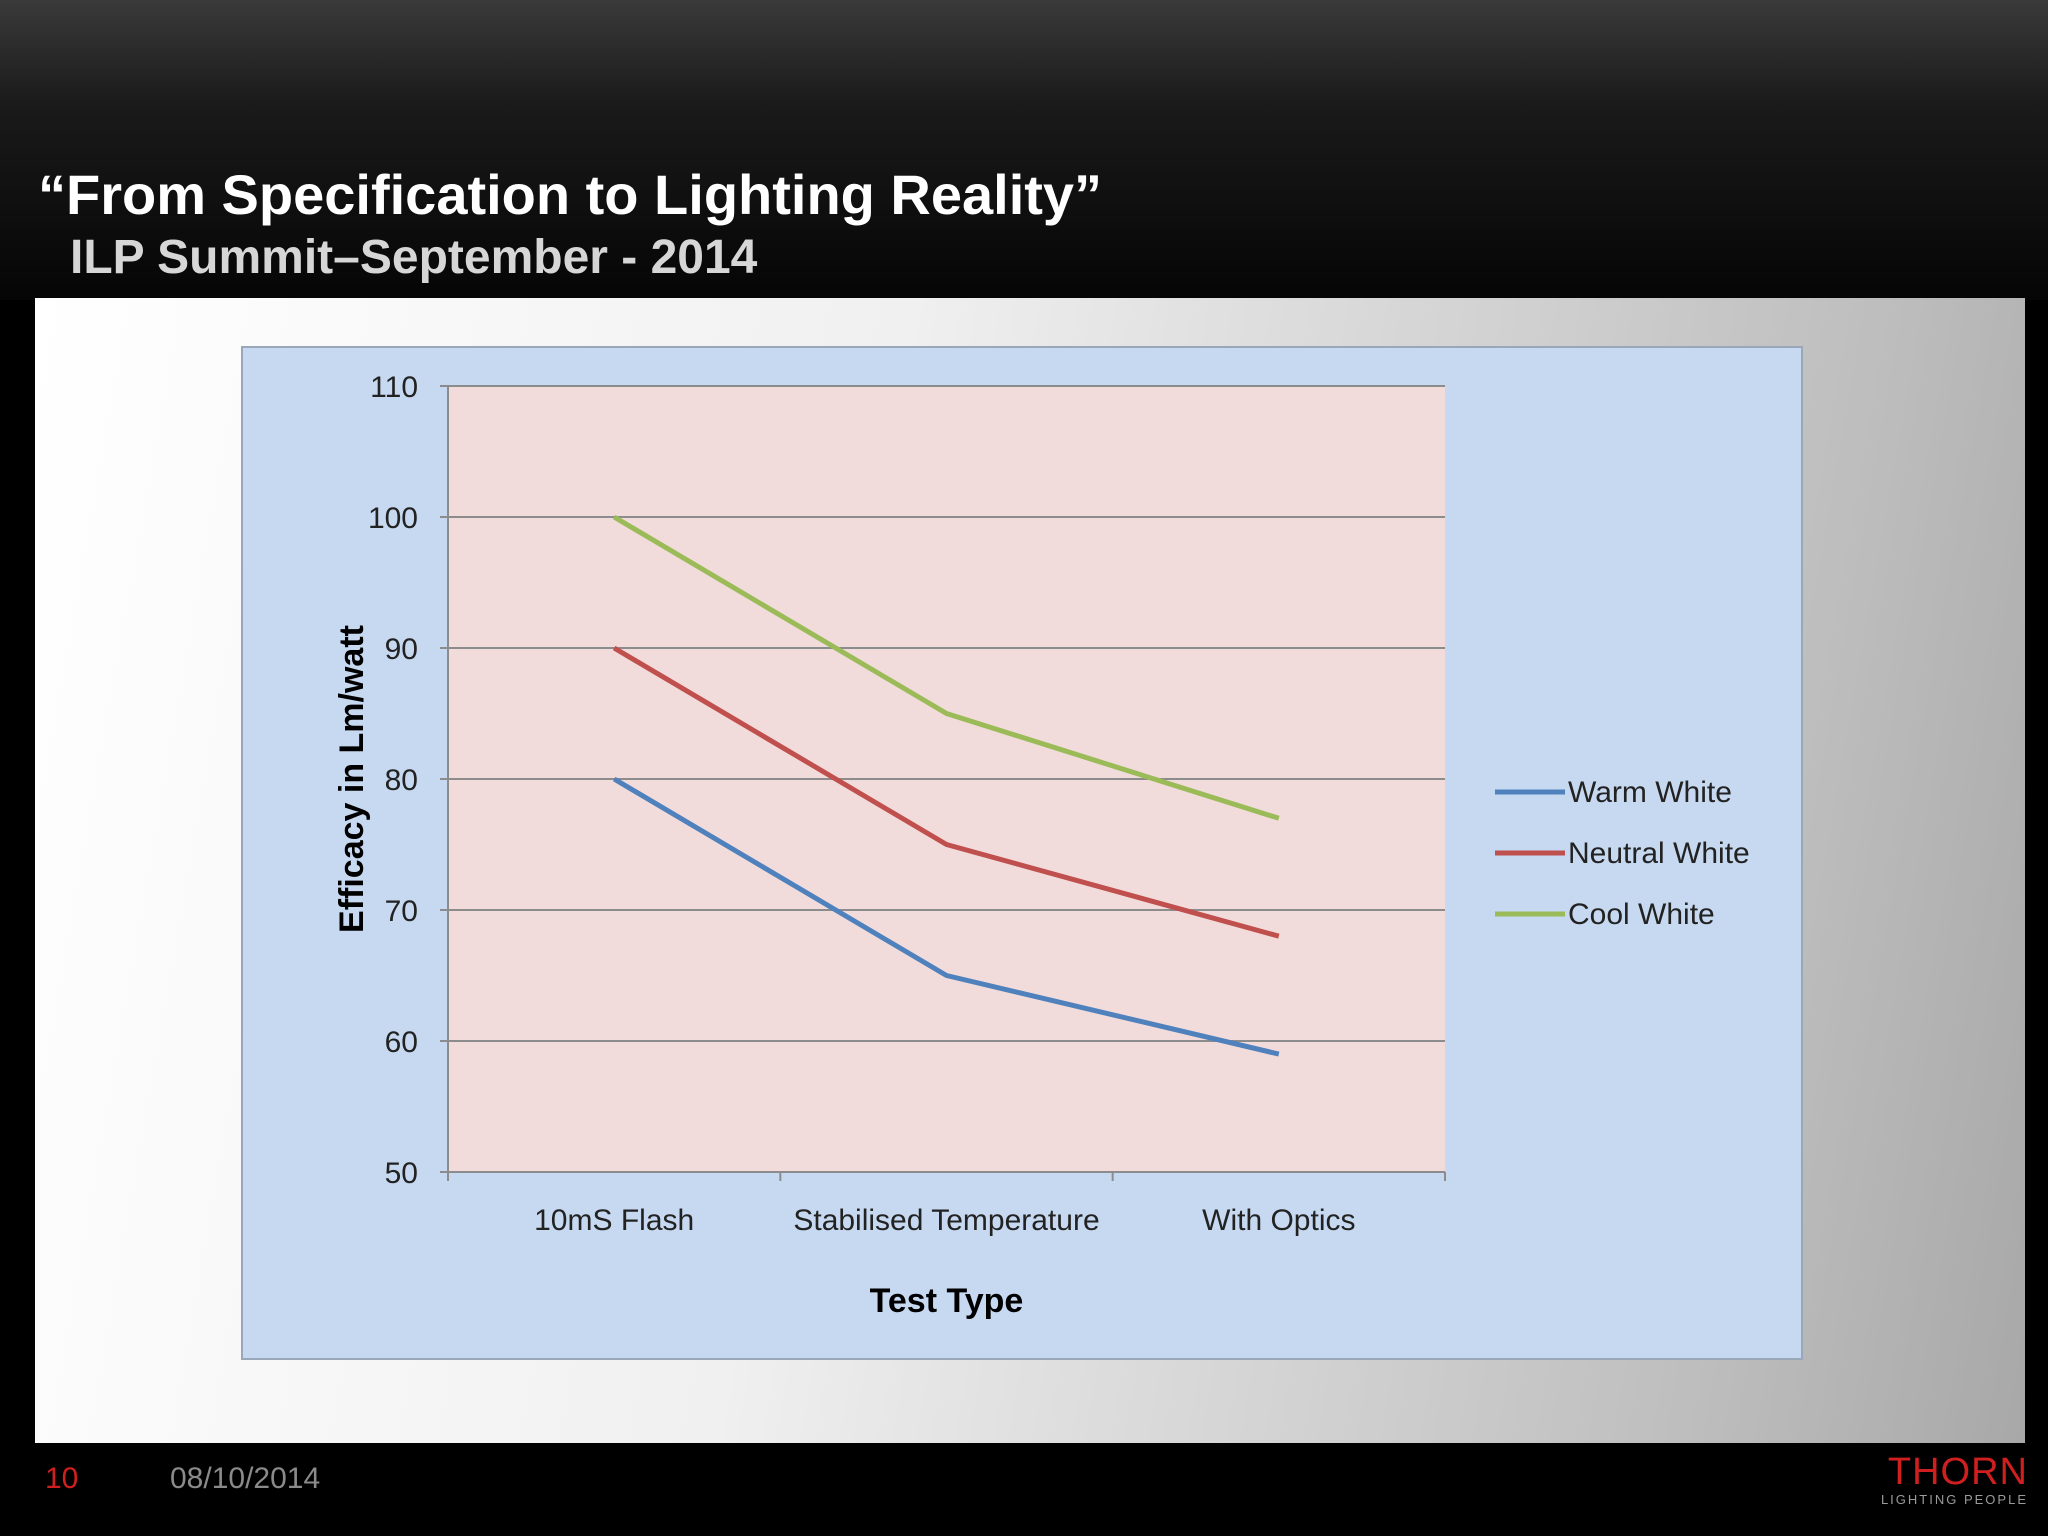 The image size is (2048, 1536). Describe the element at coordinates (393, 518) in the screenshot. I see `y-tick-label: 100` at that location.